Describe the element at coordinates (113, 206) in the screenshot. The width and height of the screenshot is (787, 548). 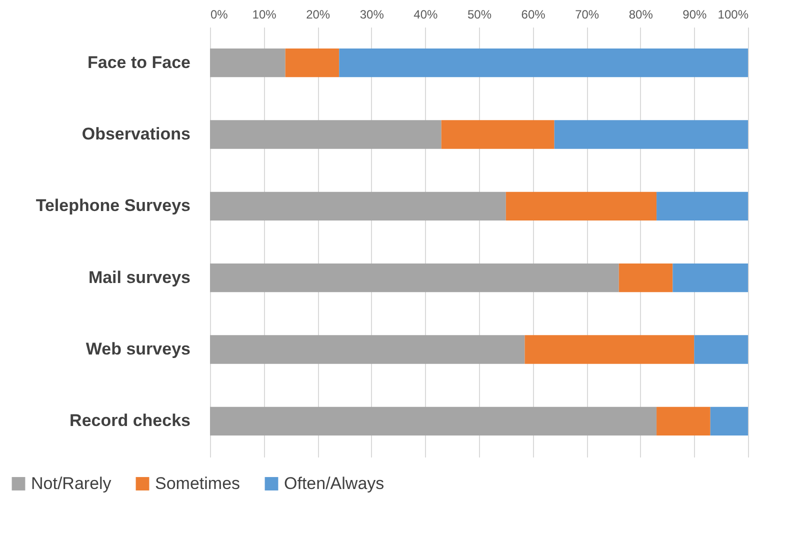
I see `y-tick-label: Telephone Surveys` at that location.